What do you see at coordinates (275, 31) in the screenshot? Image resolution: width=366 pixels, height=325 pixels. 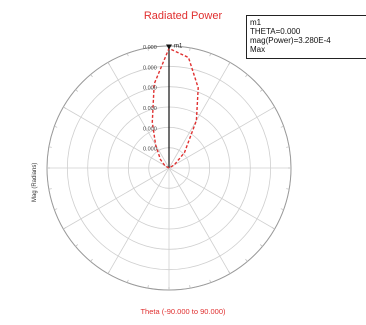 I see `marker-line: THETA=0.000` at bounding box center [275, 31].